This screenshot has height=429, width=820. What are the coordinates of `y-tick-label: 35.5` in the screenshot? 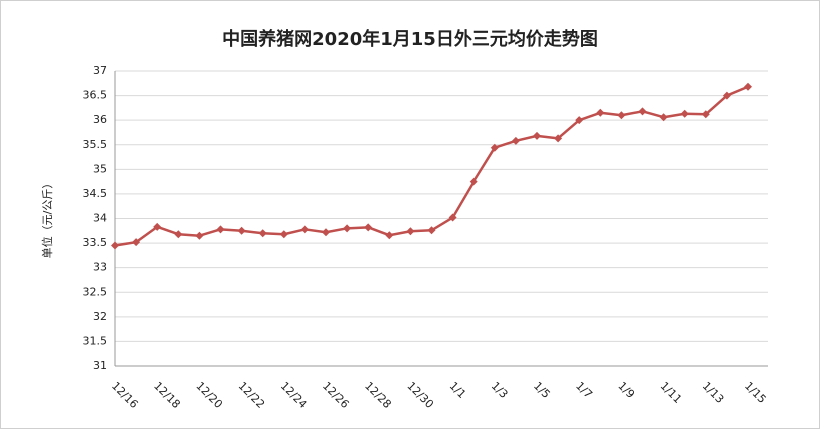 It's located at (95, 144).